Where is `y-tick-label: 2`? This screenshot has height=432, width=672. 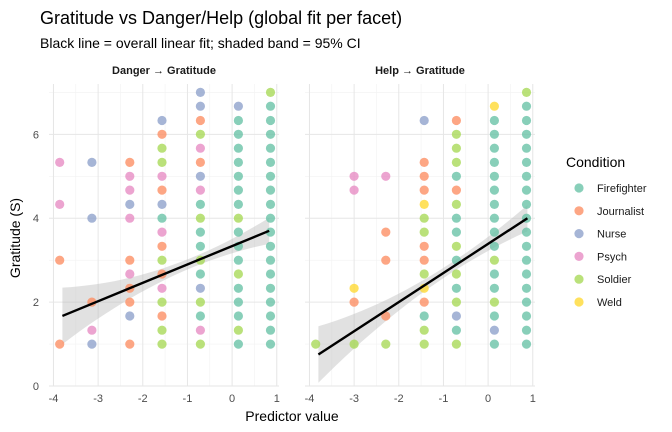
y-tick-label: 2 is located at coordinates (36, 303).